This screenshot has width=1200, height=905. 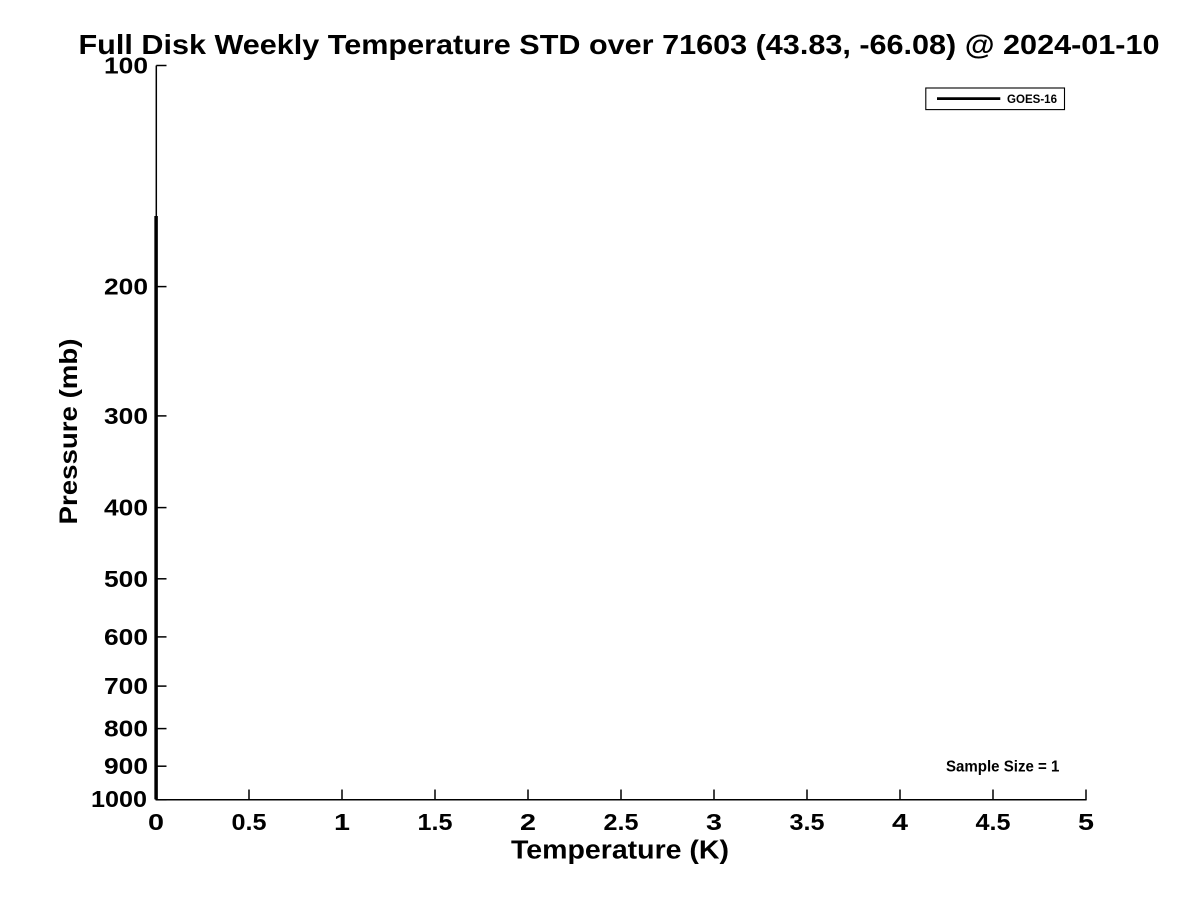 I want to click on svg-text: 400, so click(x=126, y=508).